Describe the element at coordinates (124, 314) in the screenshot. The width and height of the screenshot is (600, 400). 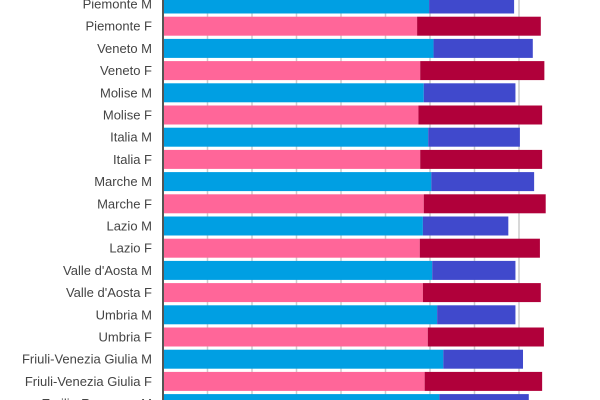
I see `category-label: Umbria M` at that location.